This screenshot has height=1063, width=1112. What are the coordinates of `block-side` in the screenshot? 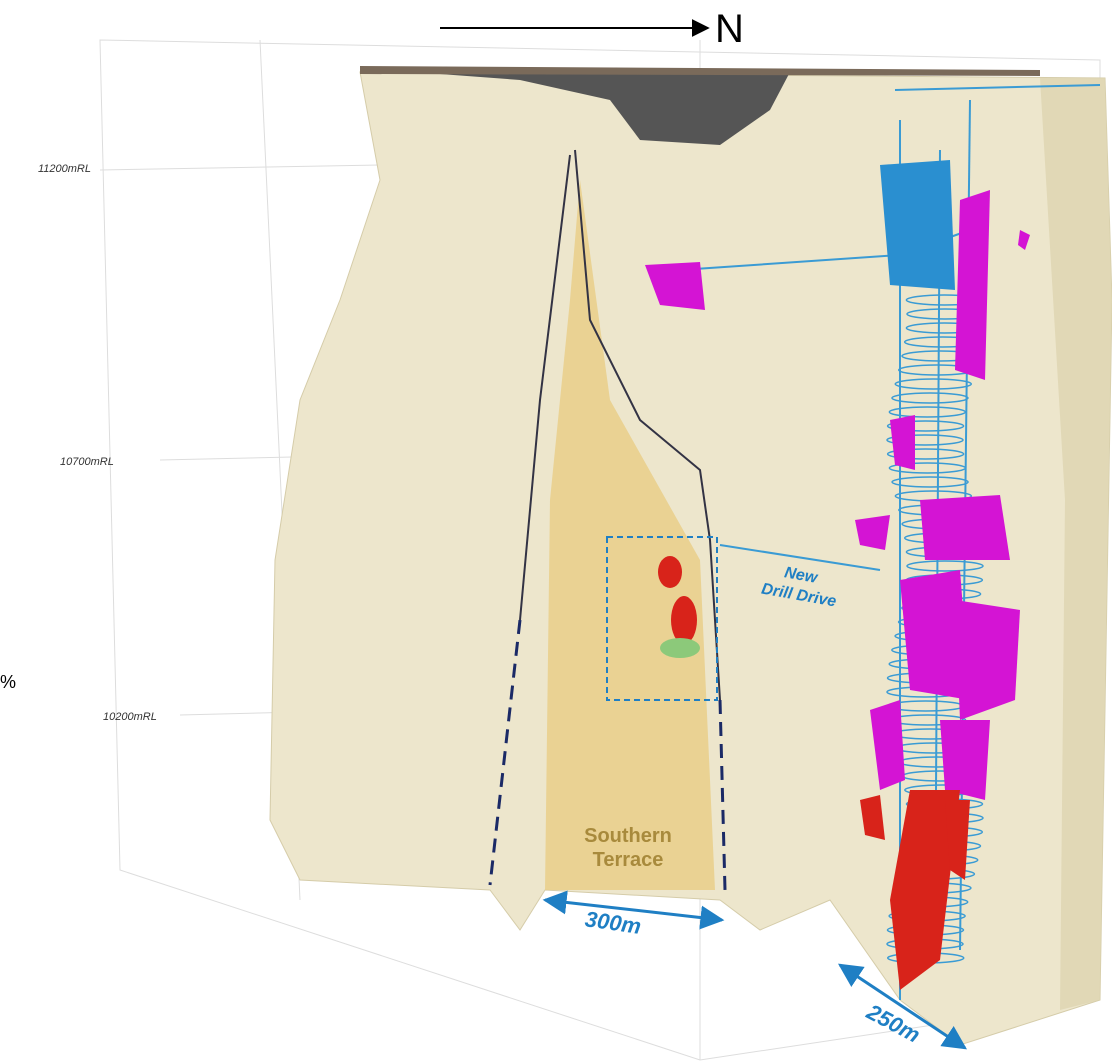 It's located at (1076, 544).